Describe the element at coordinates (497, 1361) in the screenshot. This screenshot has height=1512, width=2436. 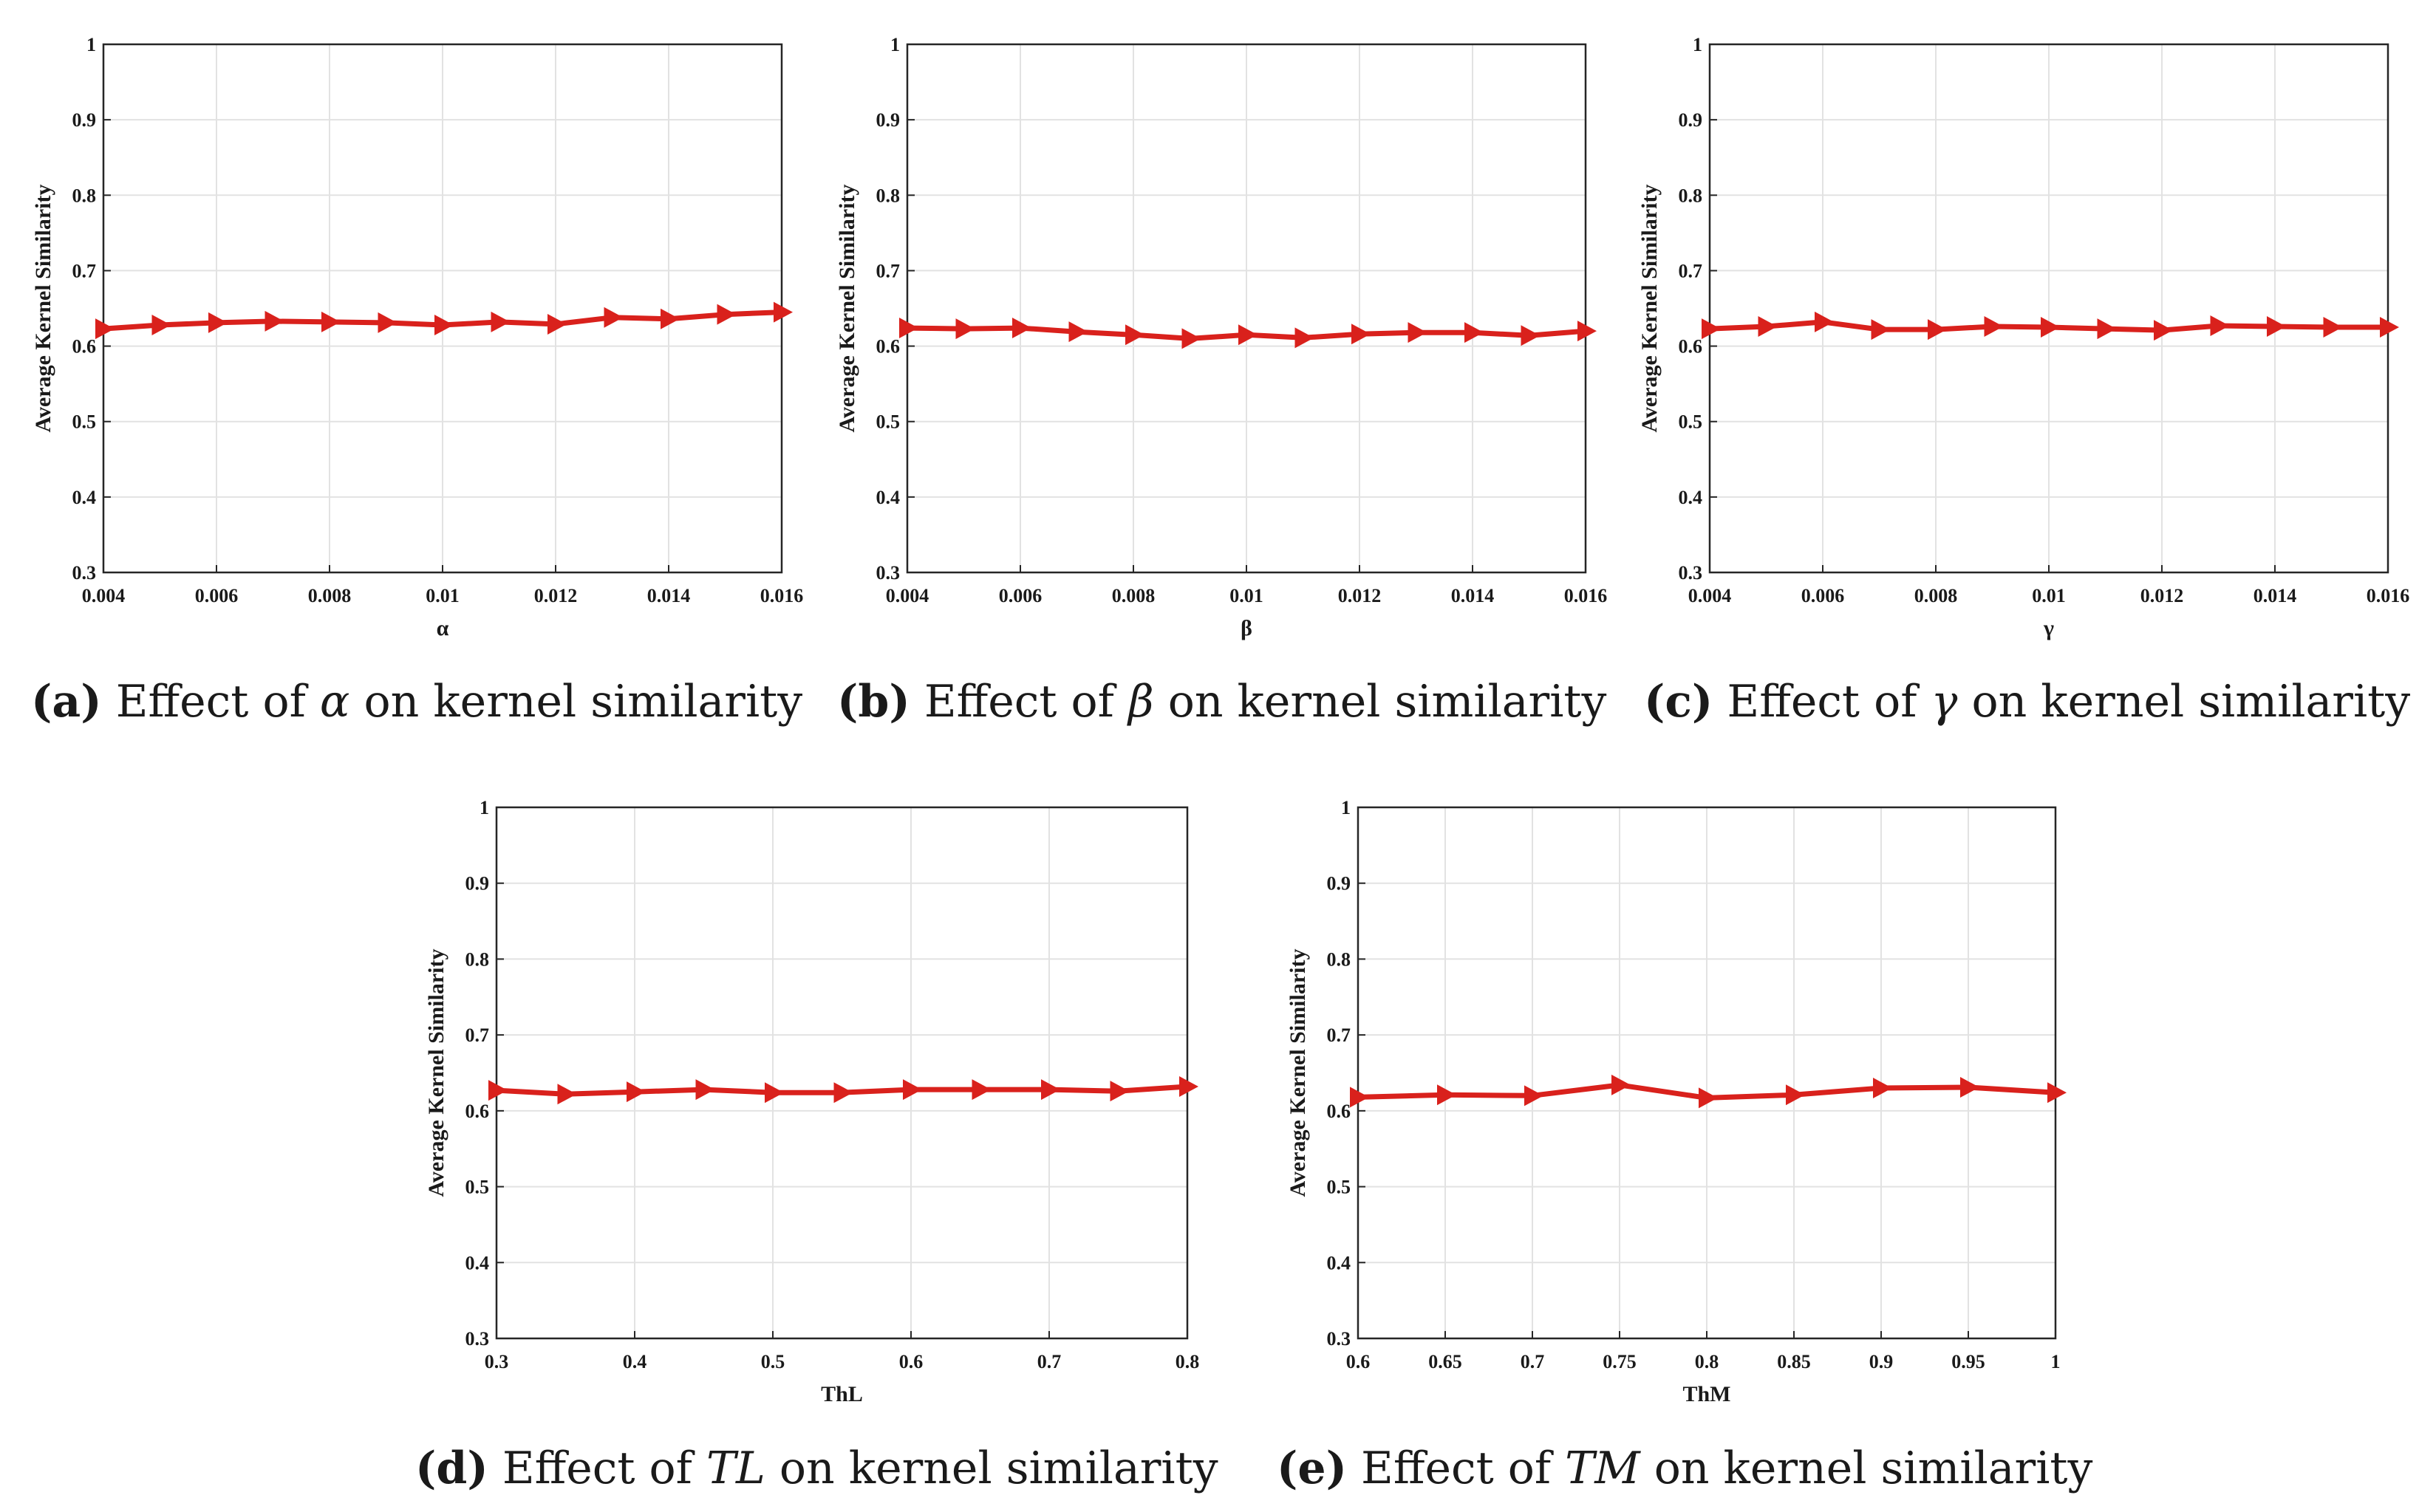
I see `x-tick-label: 0.3` at that location.